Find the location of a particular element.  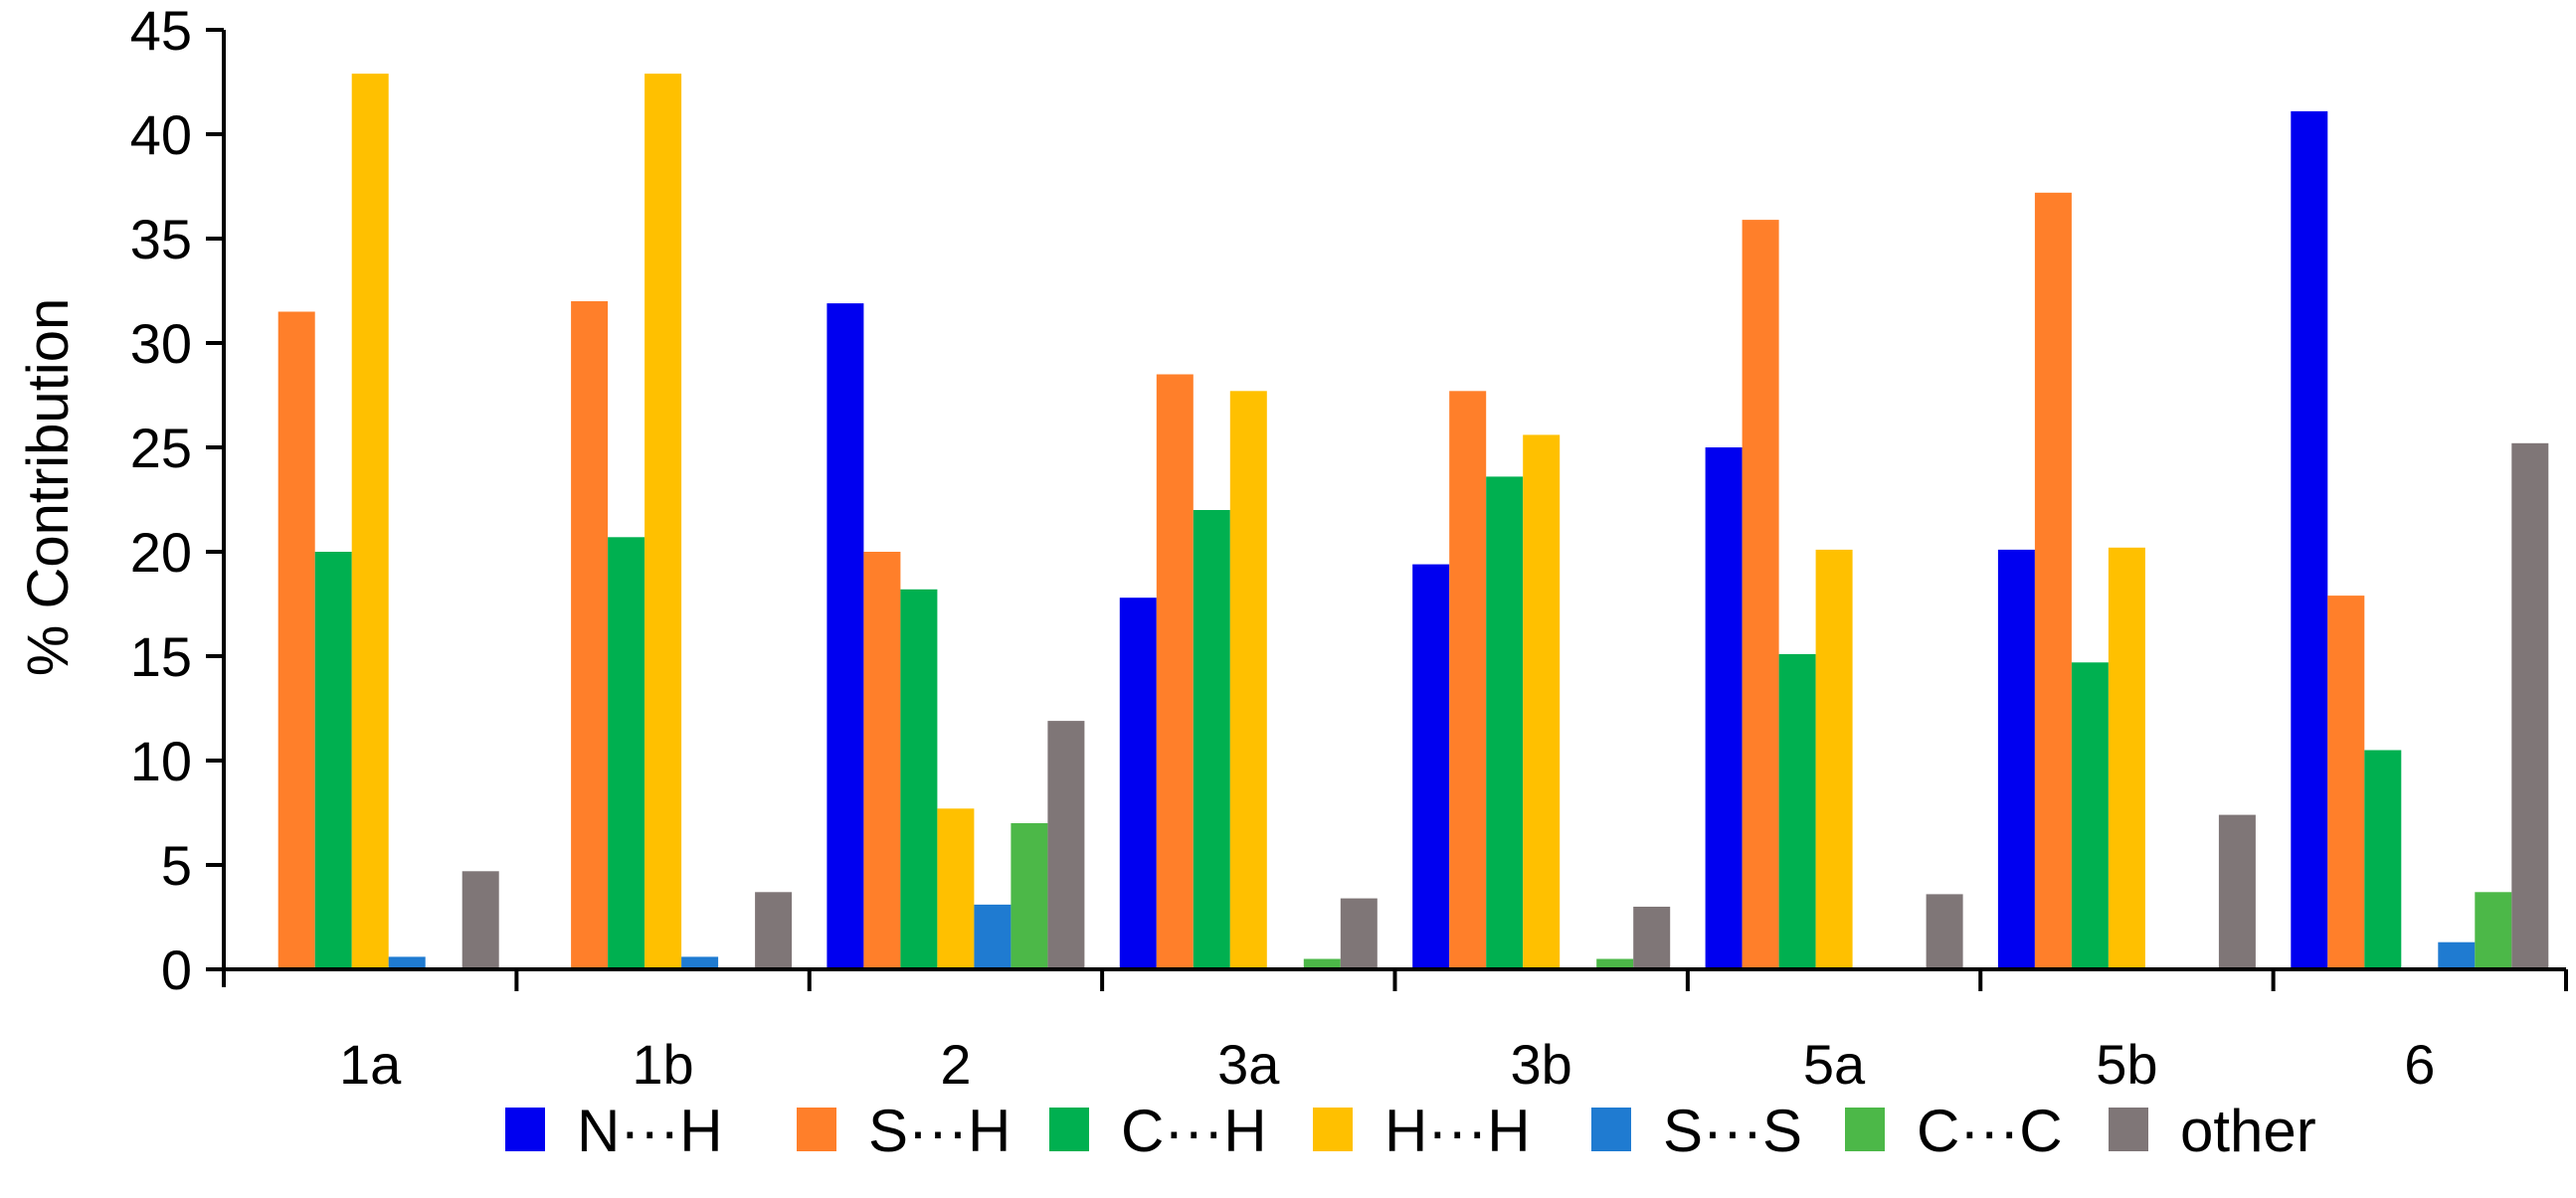

y-tick-label: 0 is located at coordinates (176, 970).